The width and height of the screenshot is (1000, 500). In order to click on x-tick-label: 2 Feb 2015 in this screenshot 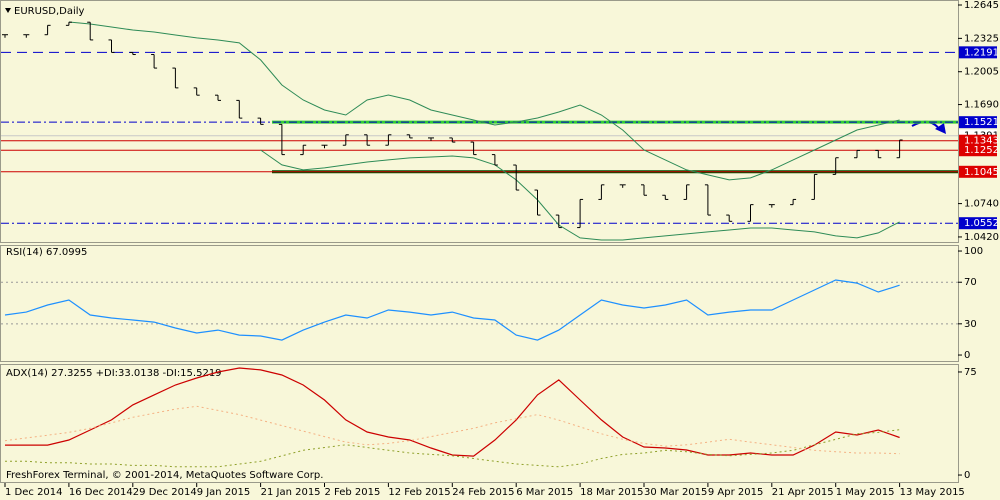, I will do `click(353, 492)`.